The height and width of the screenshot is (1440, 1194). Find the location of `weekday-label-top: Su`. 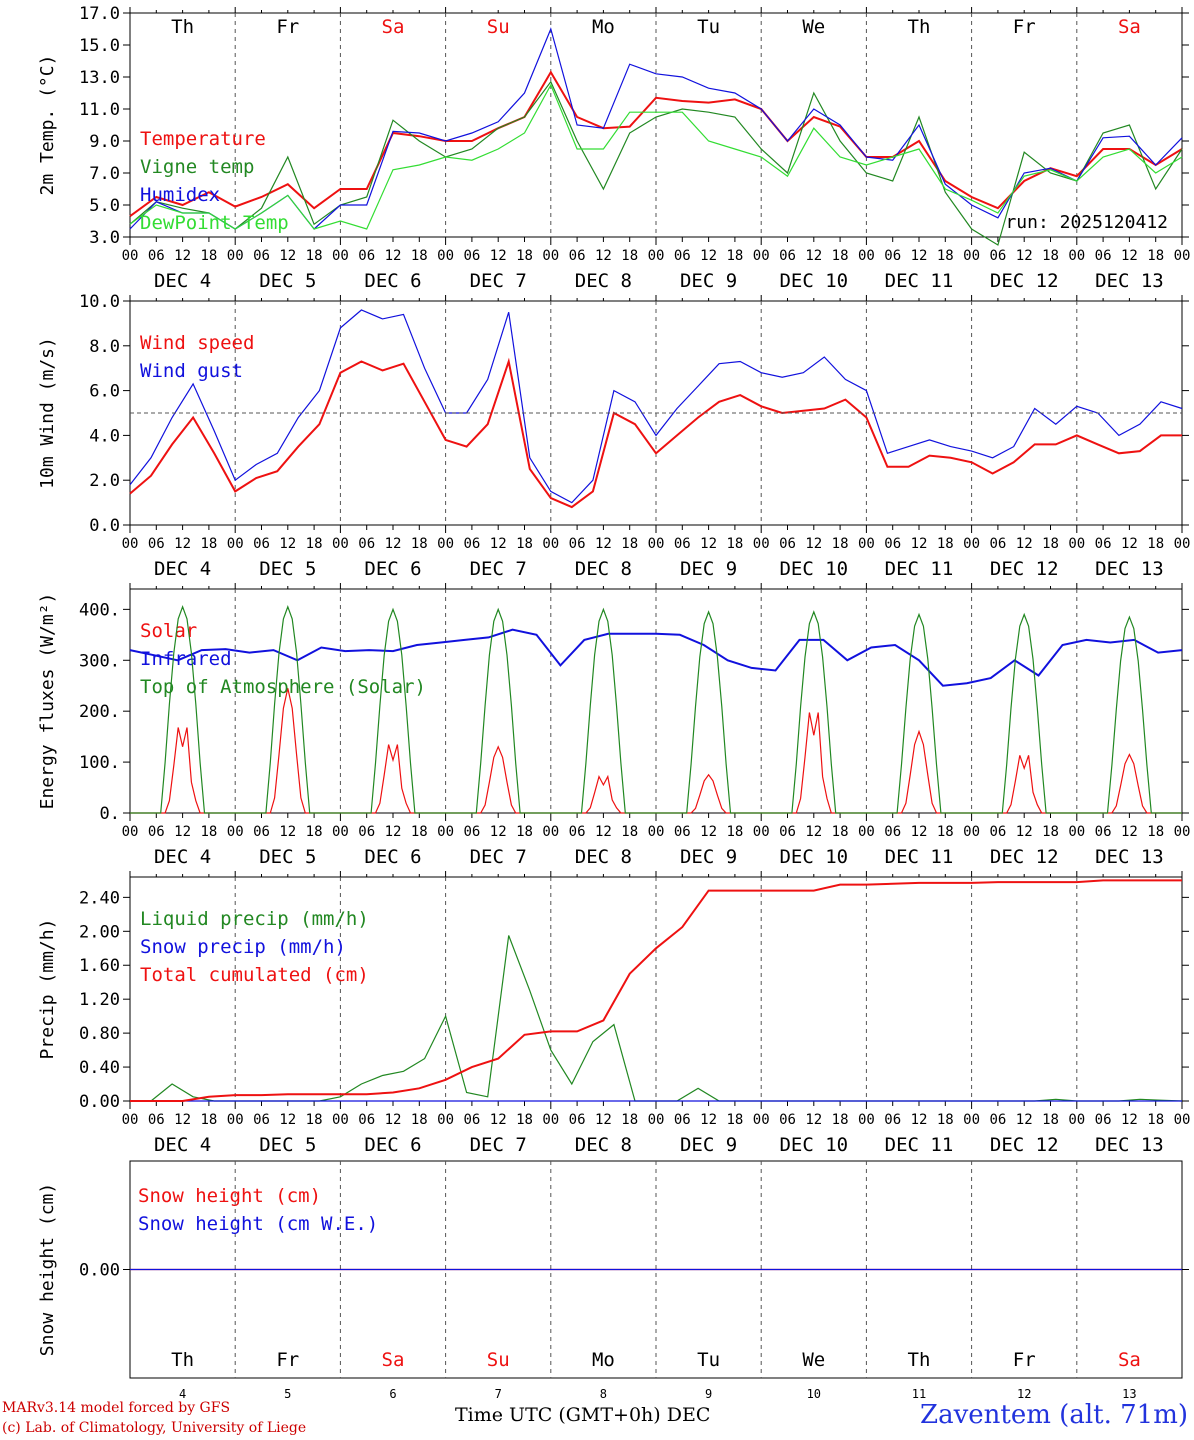

weekday-label-top: Su is located at coordinates (498, 27).